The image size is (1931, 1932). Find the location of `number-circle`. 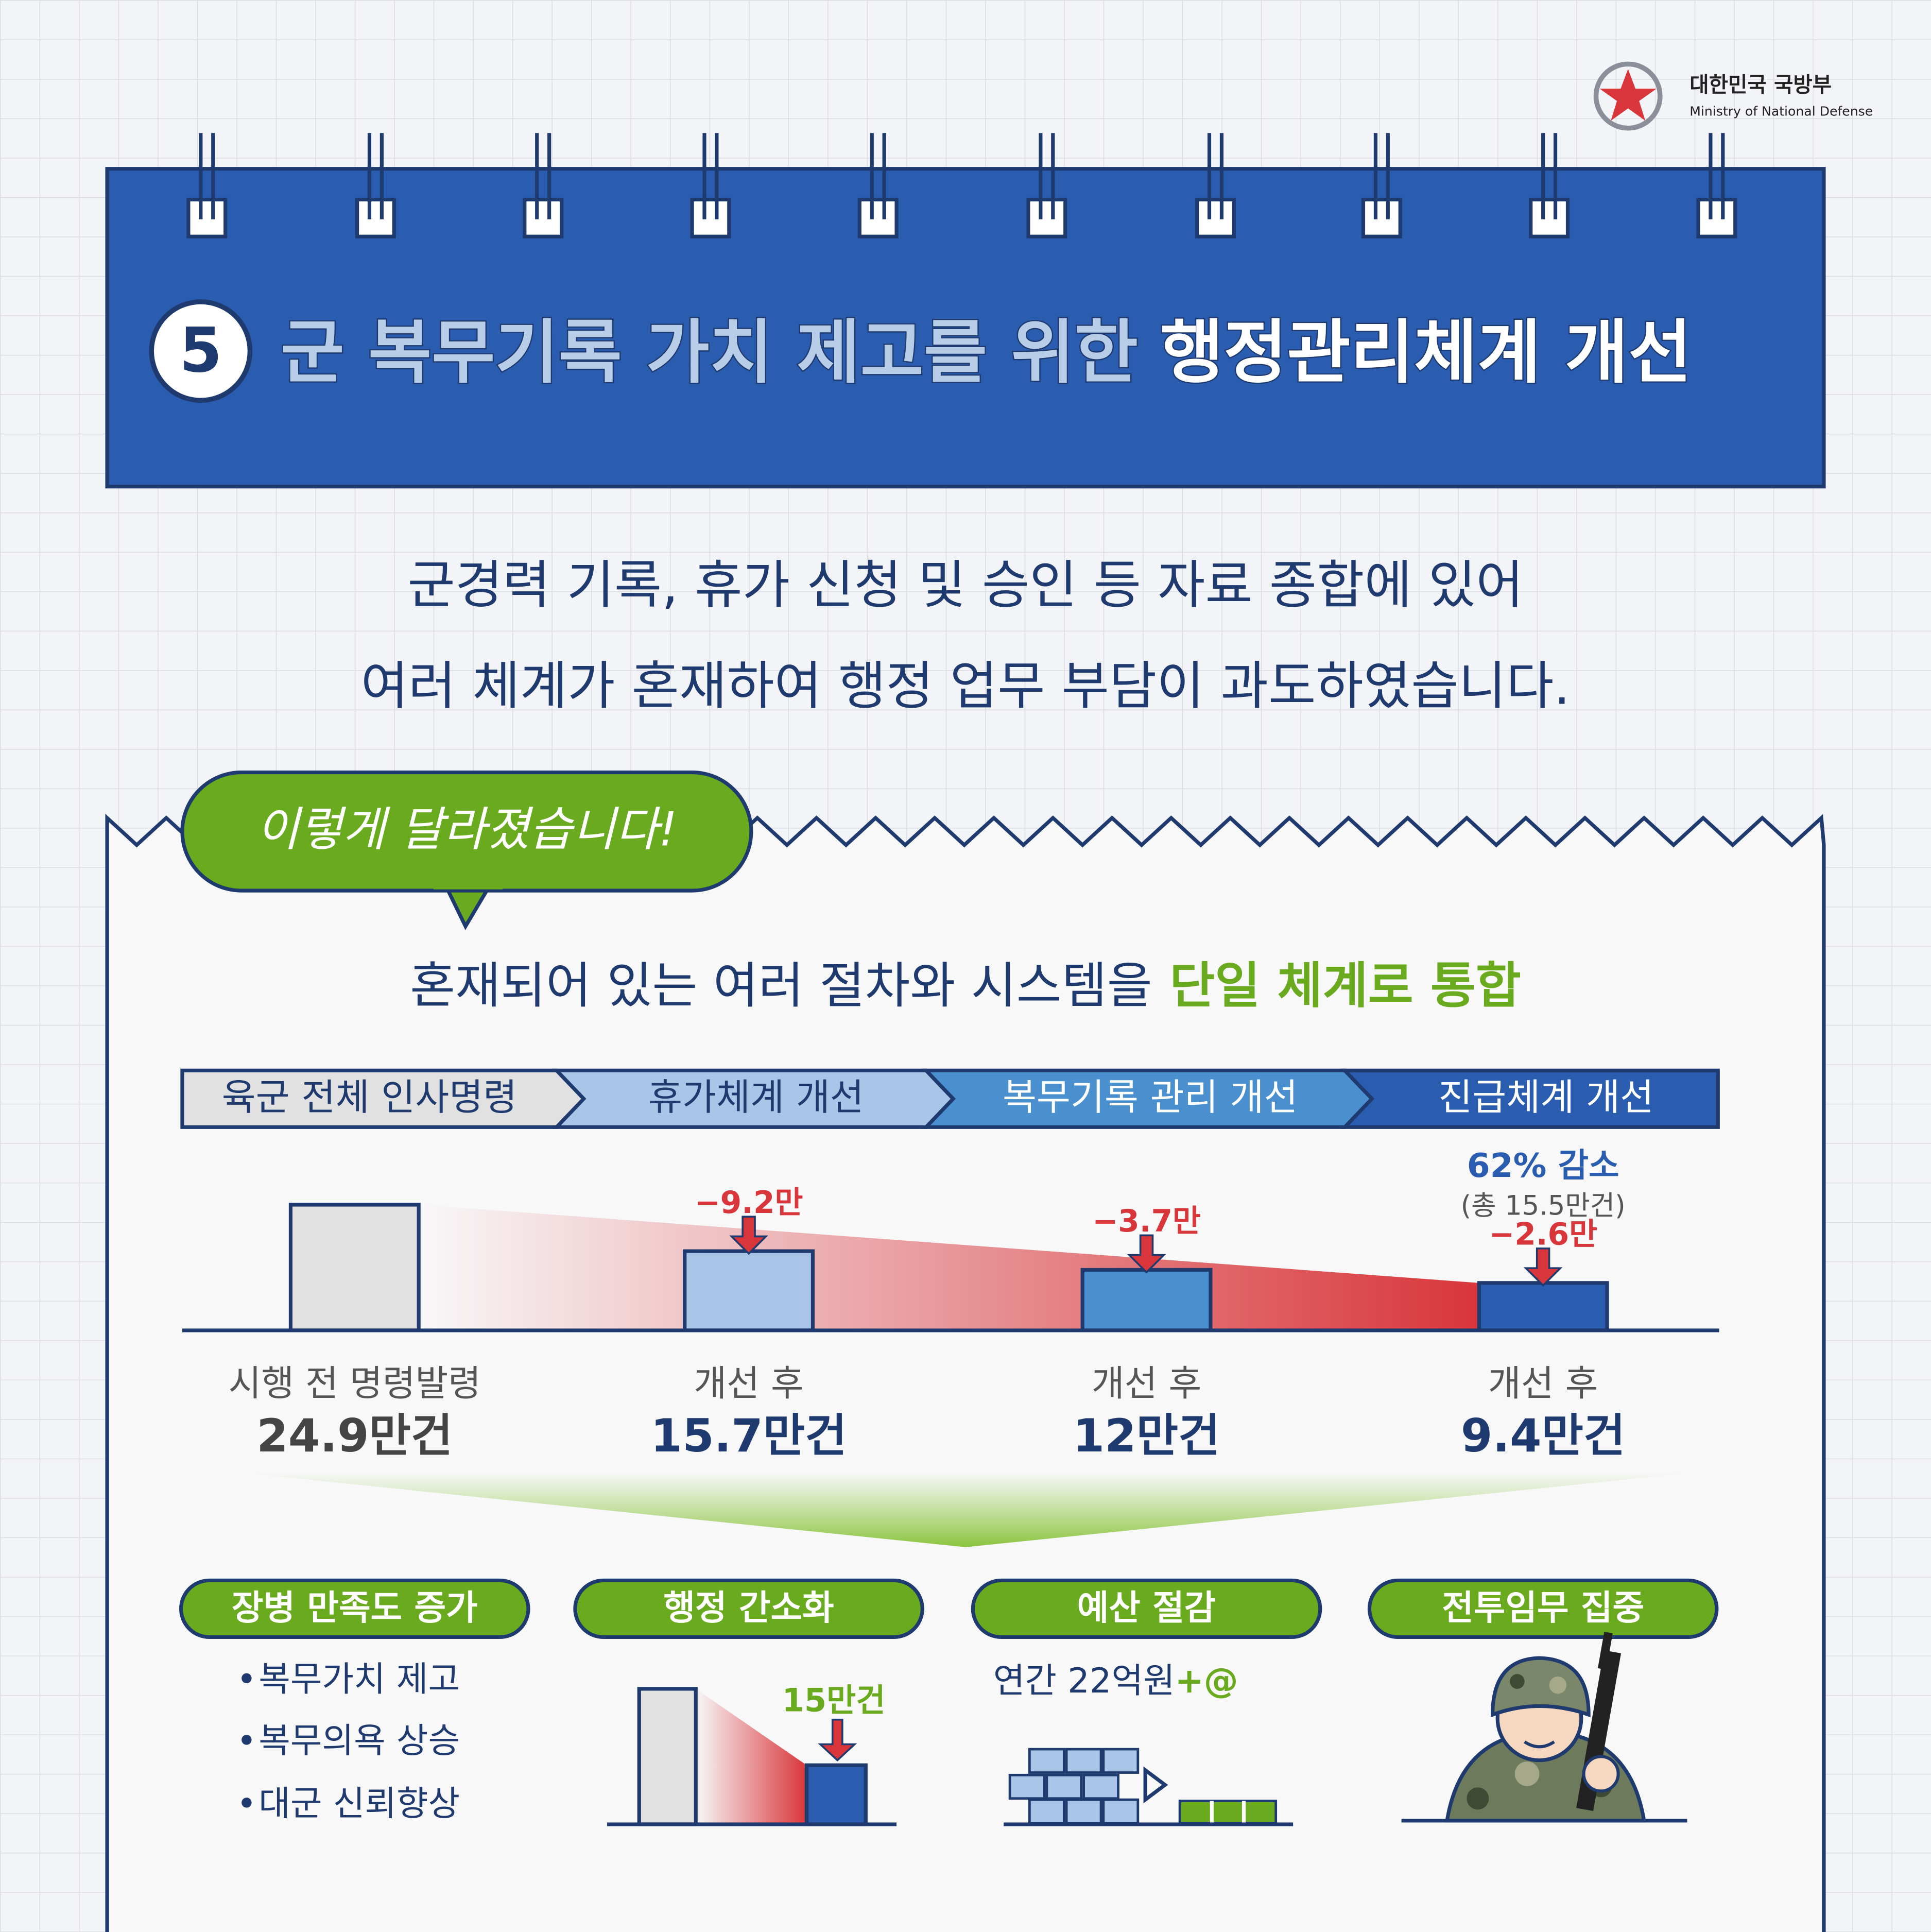

number-circle is located at coordinates (201, 351).